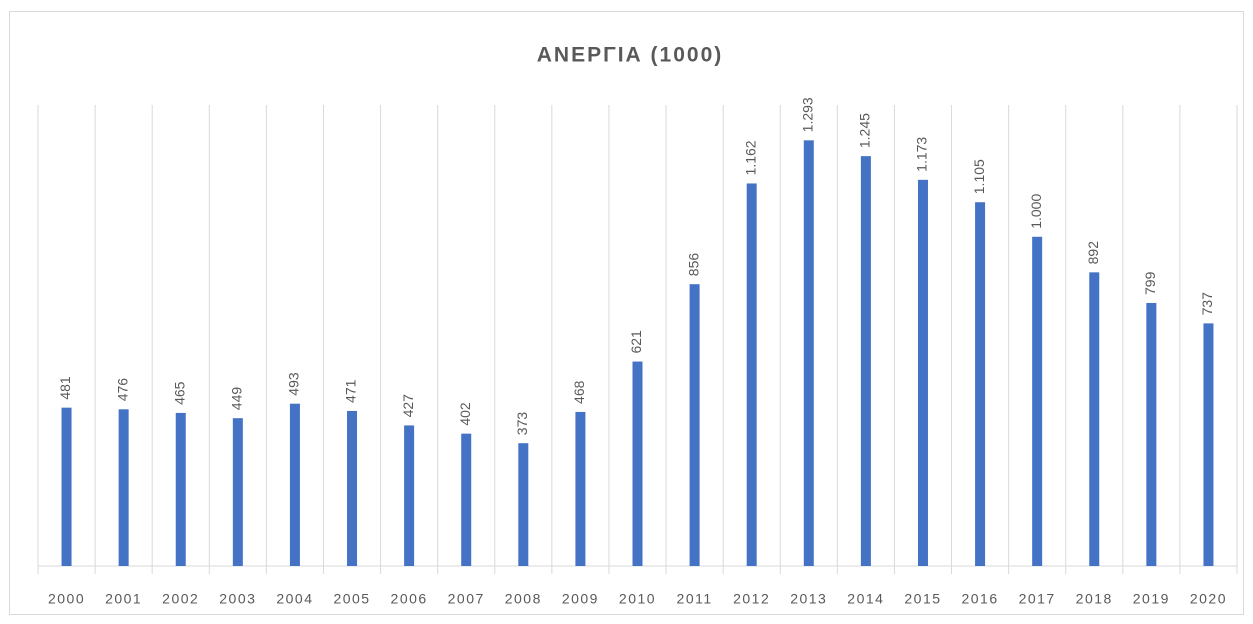 This screenshot has width=1253, height=624. I want to click on x-tick-label: 2006, so click(409, 599).